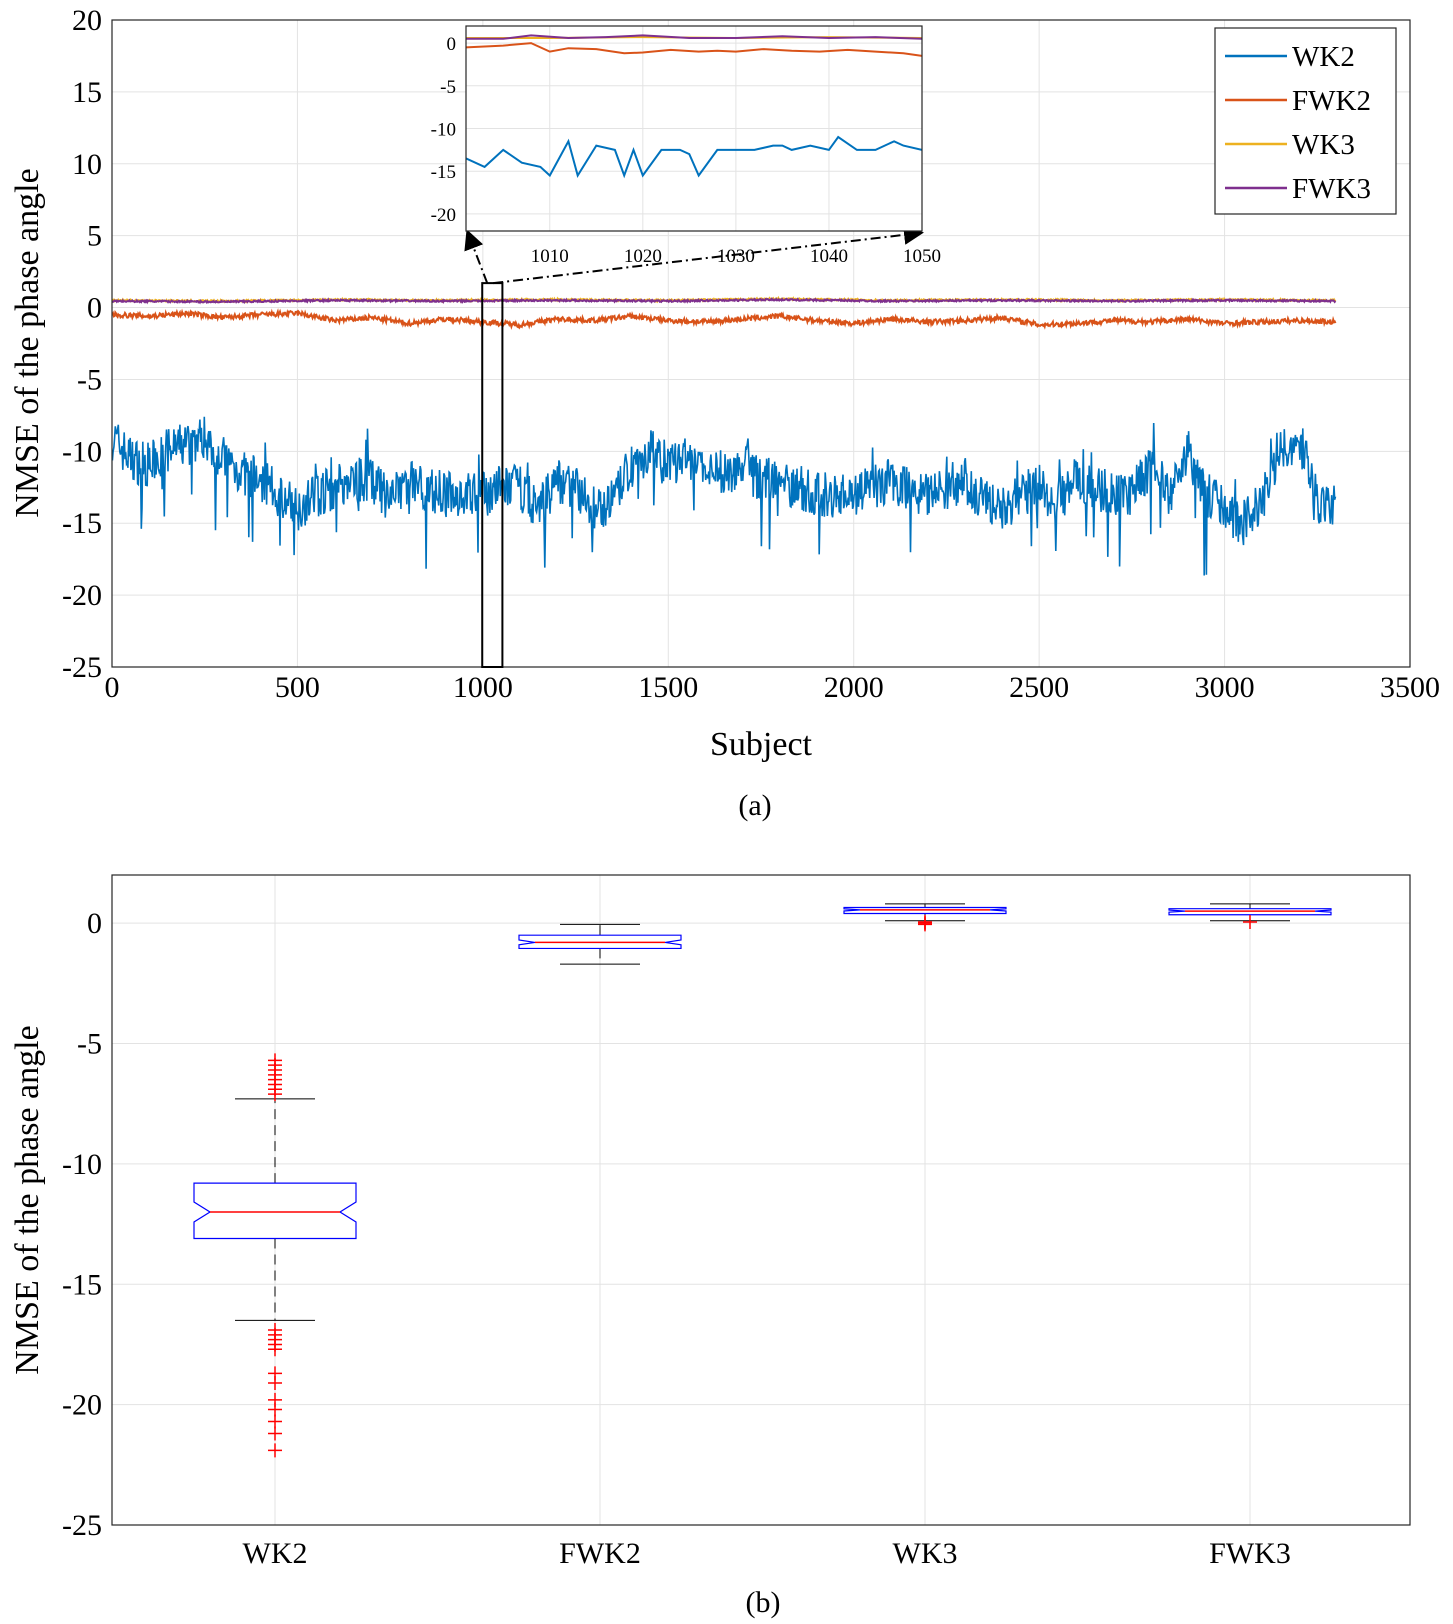 This screenshot has width=1453, height=1624. Describe the element at coordinates (27, 342) in the screenshot. I see `chart-a-ylabel: NMSE of the phase angle` at that location.